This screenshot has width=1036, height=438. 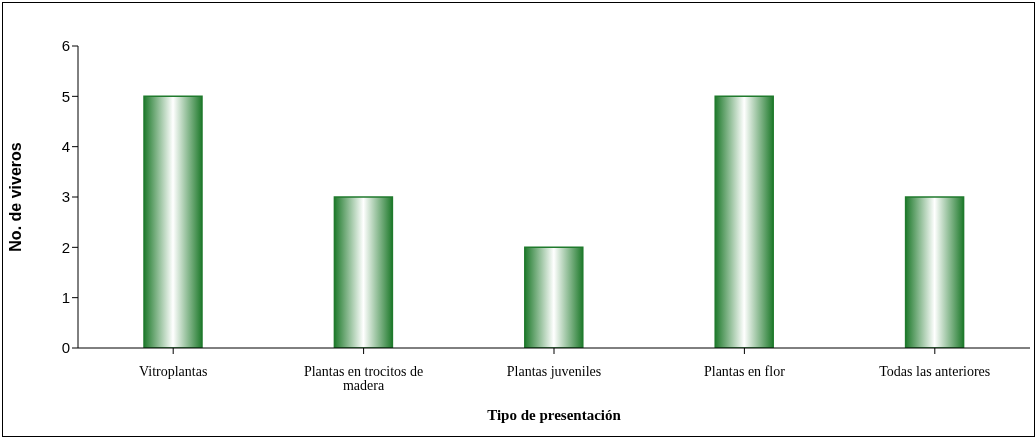 I want to click on y-tick-label: 1, so click(x=65, y=297).